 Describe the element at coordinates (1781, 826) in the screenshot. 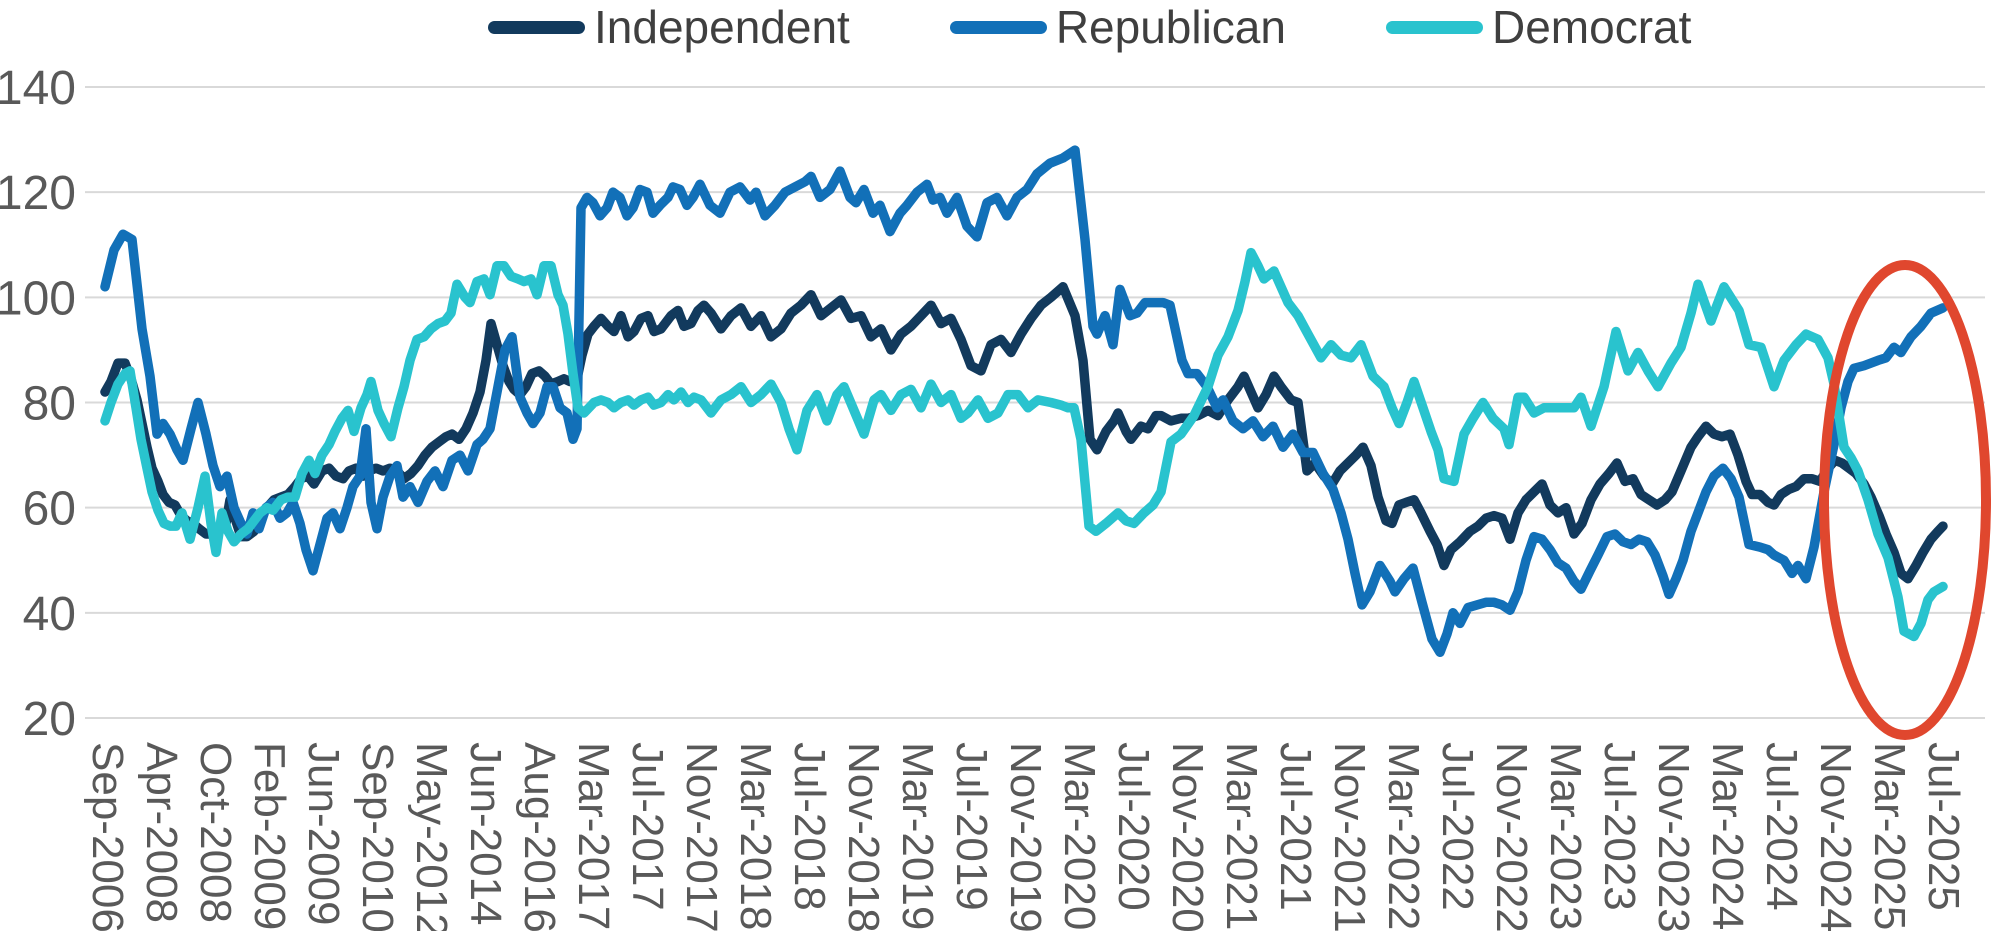

I see `x-tick-label-Jul-2024: Jul-2024` at that location.